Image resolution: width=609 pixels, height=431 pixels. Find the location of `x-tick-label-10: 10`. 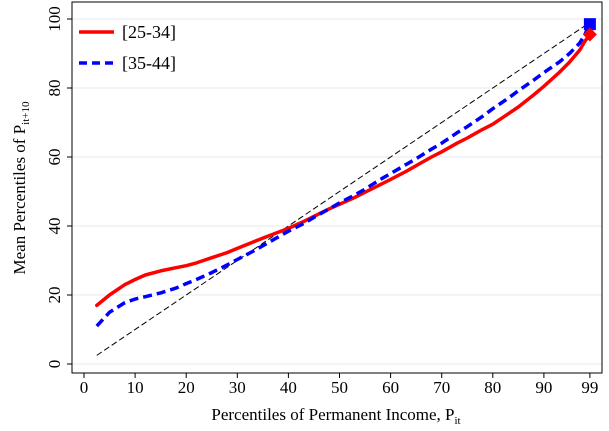

x-tick-label-10: 10 is located at coordinates (135, 387).